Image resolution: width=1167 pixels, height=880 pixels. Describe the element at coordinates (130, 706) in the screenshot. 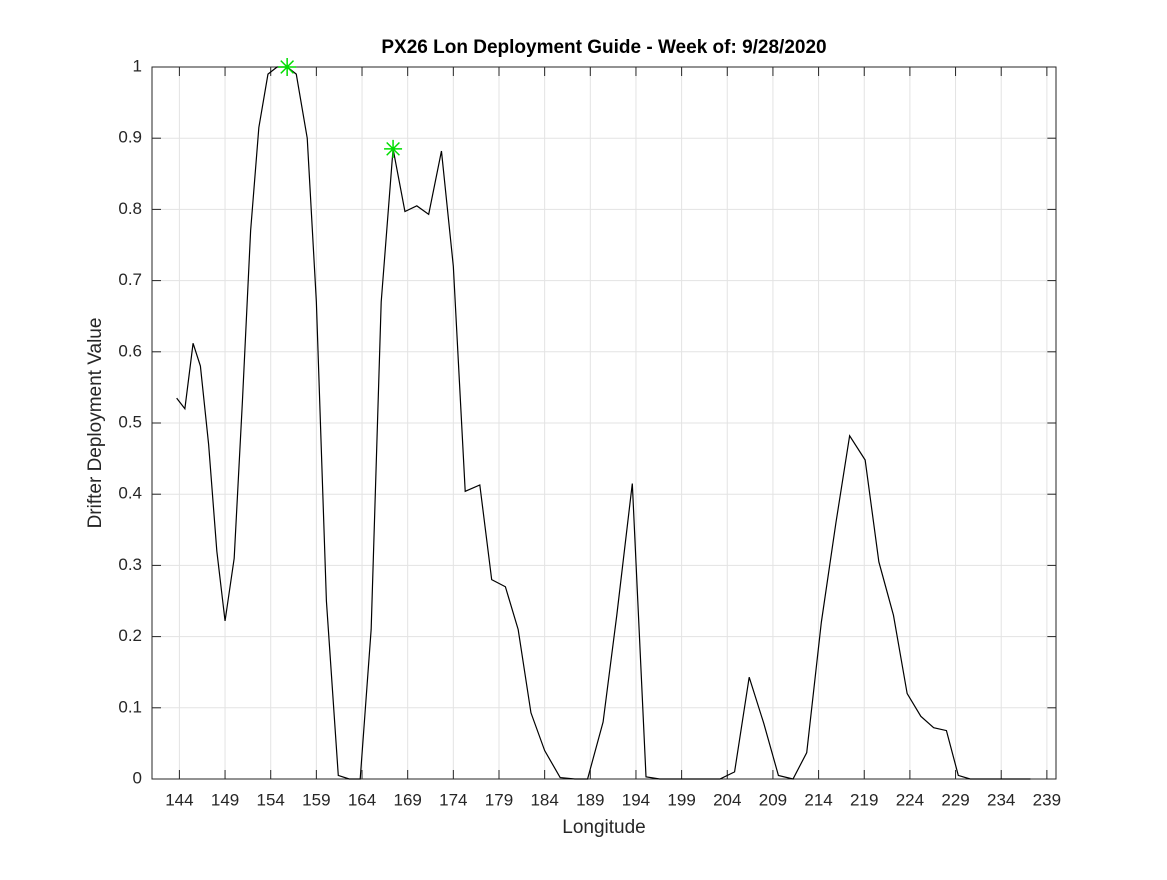

I see `y-tick-label: 0.1` at that location.